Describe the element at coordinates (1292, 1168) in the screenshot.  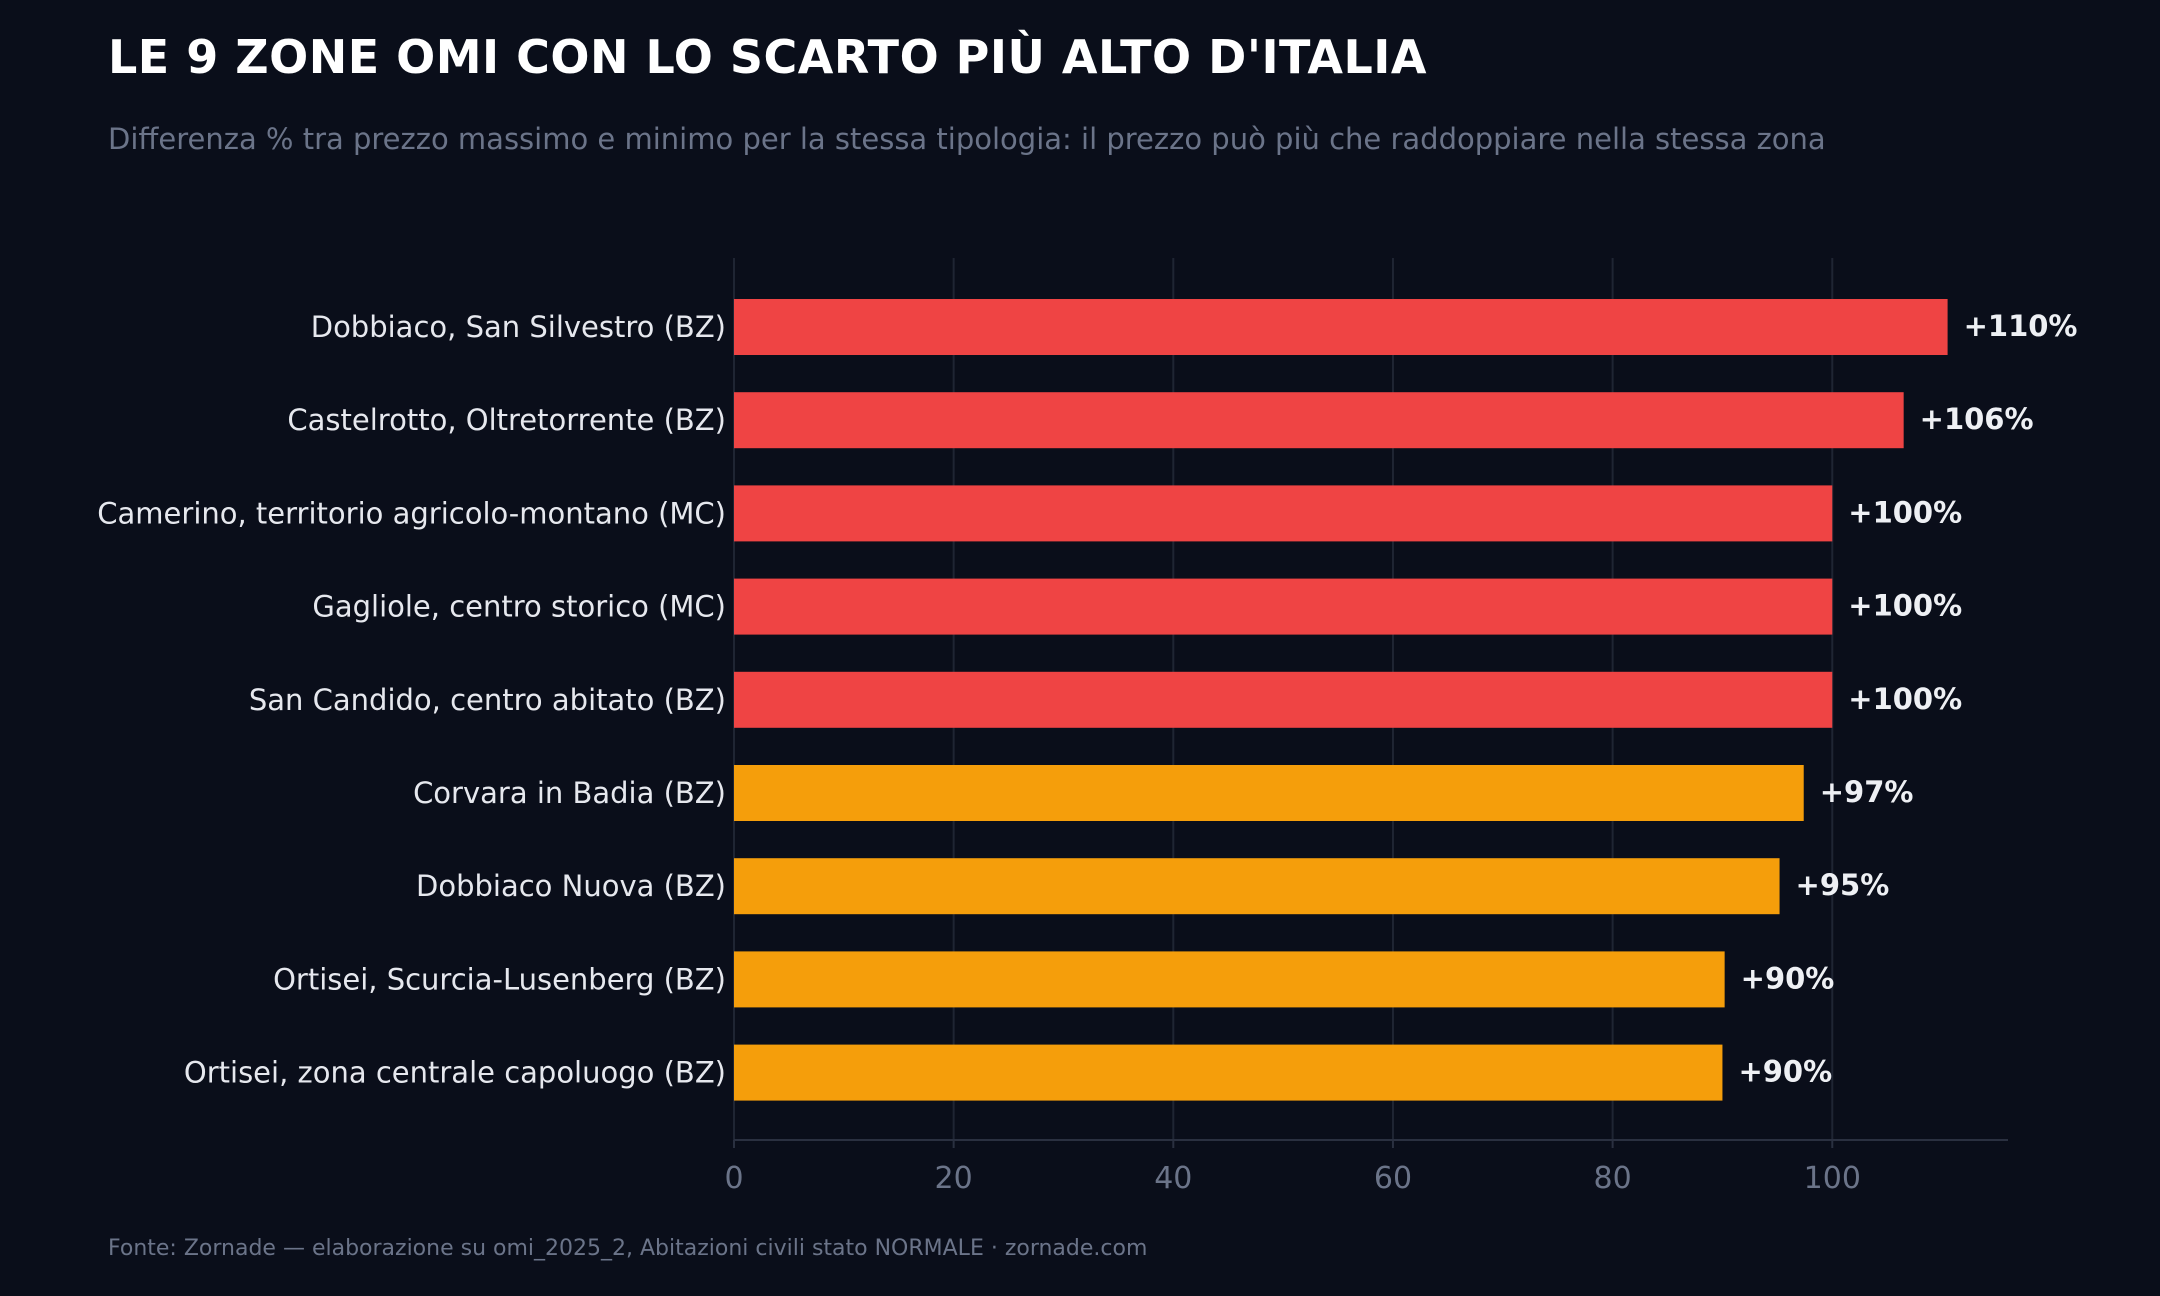
I see `x-axis-ticks: 0 20 40 60 80 100` at that location.